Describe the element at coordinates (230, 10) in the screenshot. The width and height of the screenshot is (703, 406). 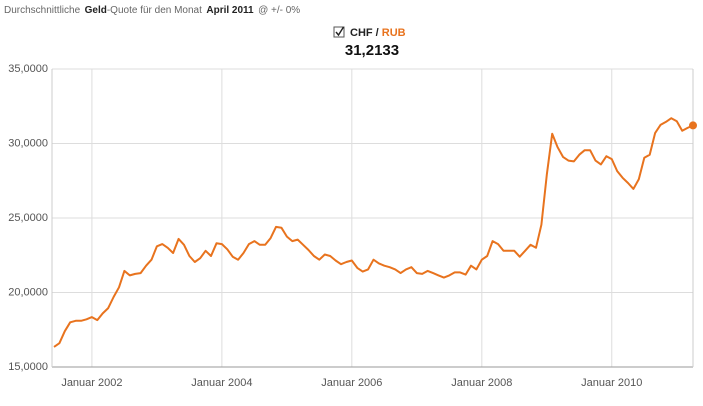
I see `header-text: April 2011` at that location.